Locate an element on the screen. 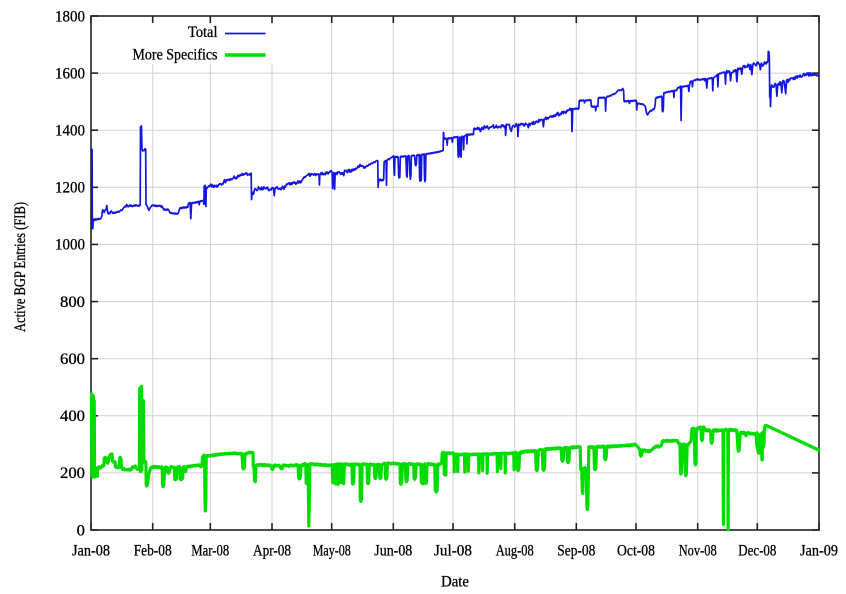 The image size is (846, 594). svg-text: 600 is located at coordinates (72, 359).